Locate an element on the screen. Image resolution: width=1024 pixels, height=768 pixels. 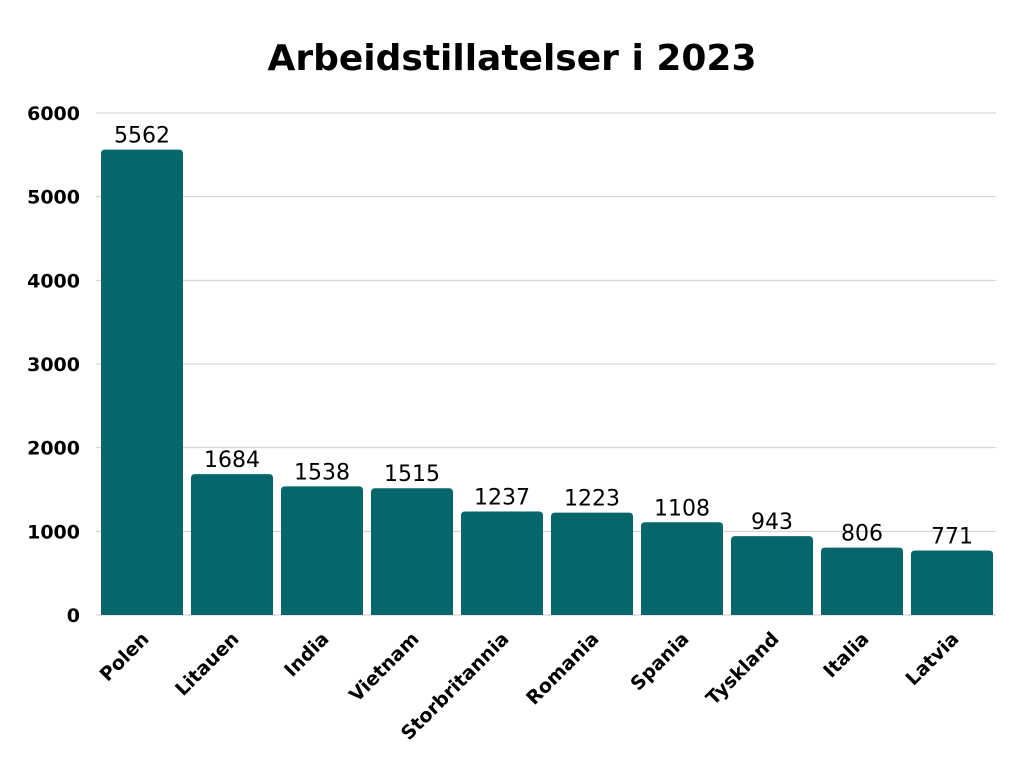
data-label: 1684 is located at coordinates (232, 460).